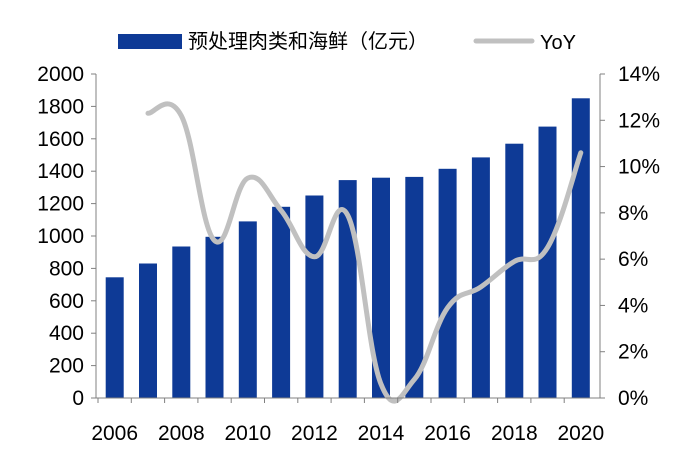  I want to click on right-tick-label: 8%, so click(633, 213).